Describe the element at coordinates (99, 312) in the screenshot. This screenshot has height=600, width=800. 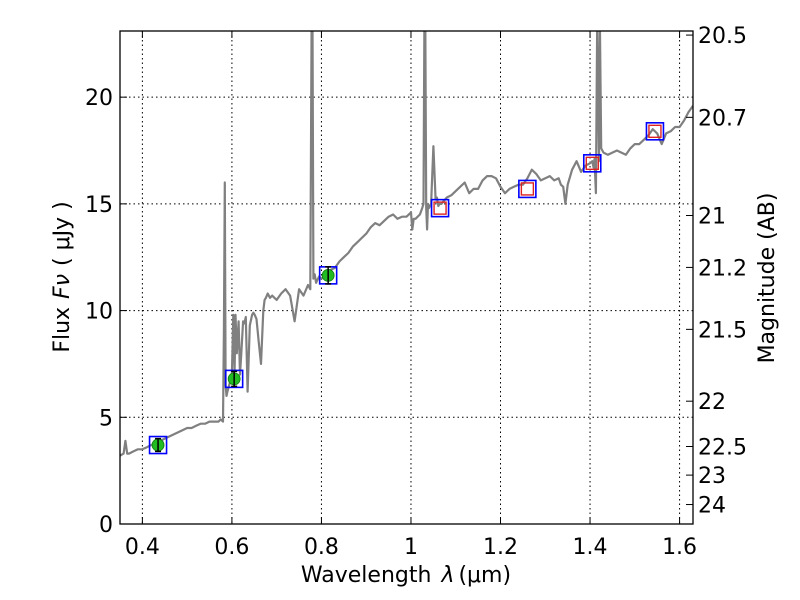
I see `y-tick-label: 10` at that location.